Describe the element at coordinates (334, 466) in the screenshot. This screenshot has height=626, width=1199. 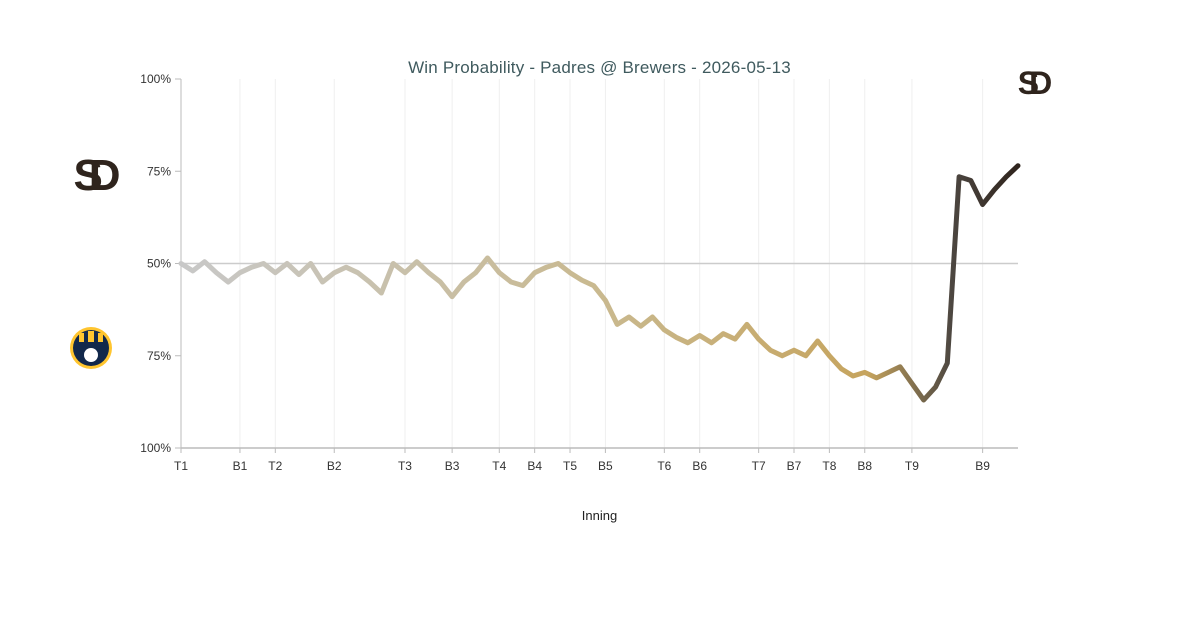
I see `x-tick-label: B2` at that location.